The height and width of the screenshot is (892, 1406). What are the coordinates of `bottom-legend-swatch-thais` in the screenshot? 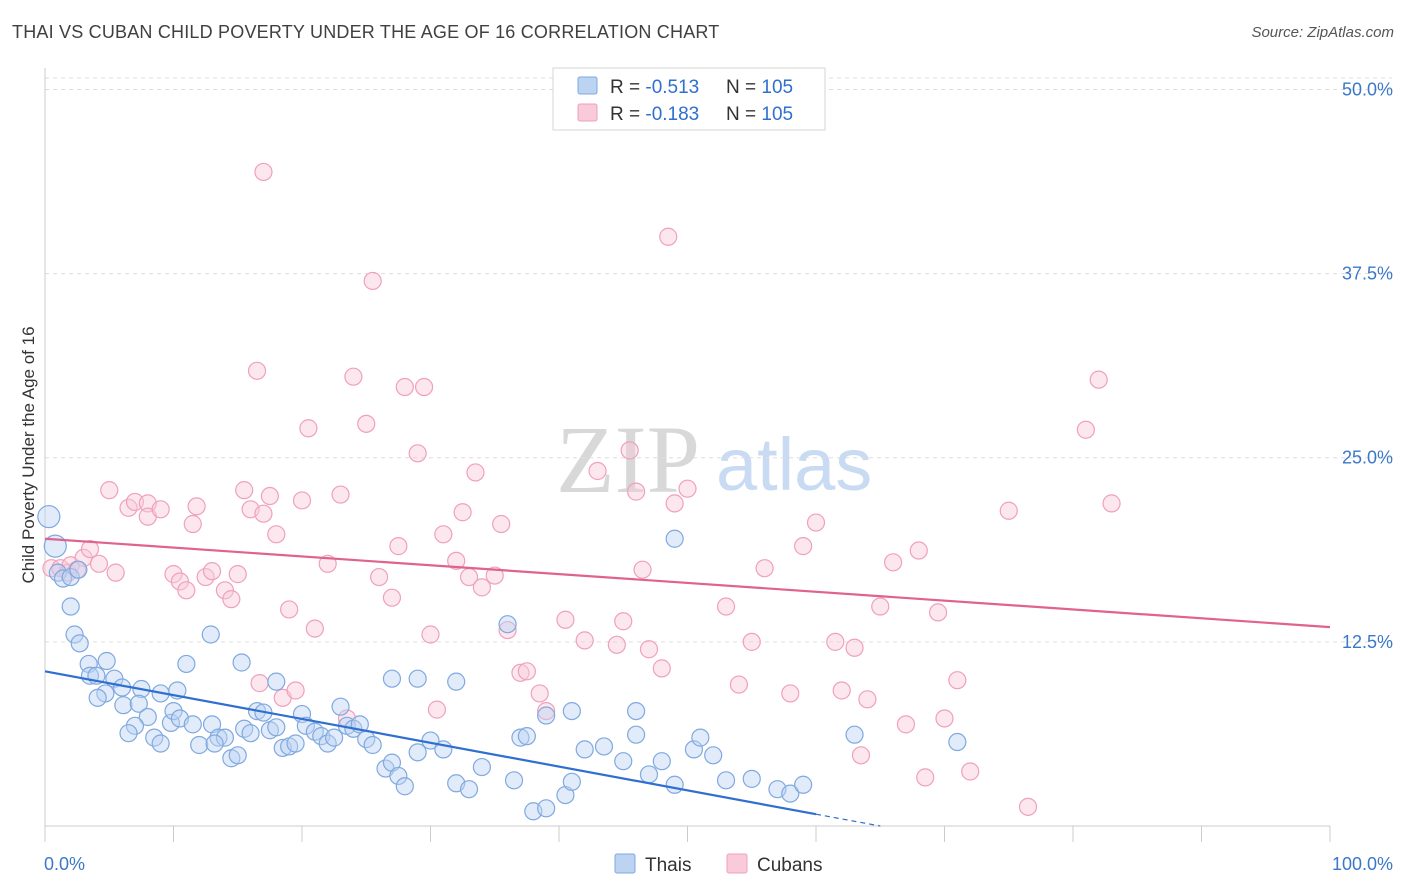 It's located at (625, 863).